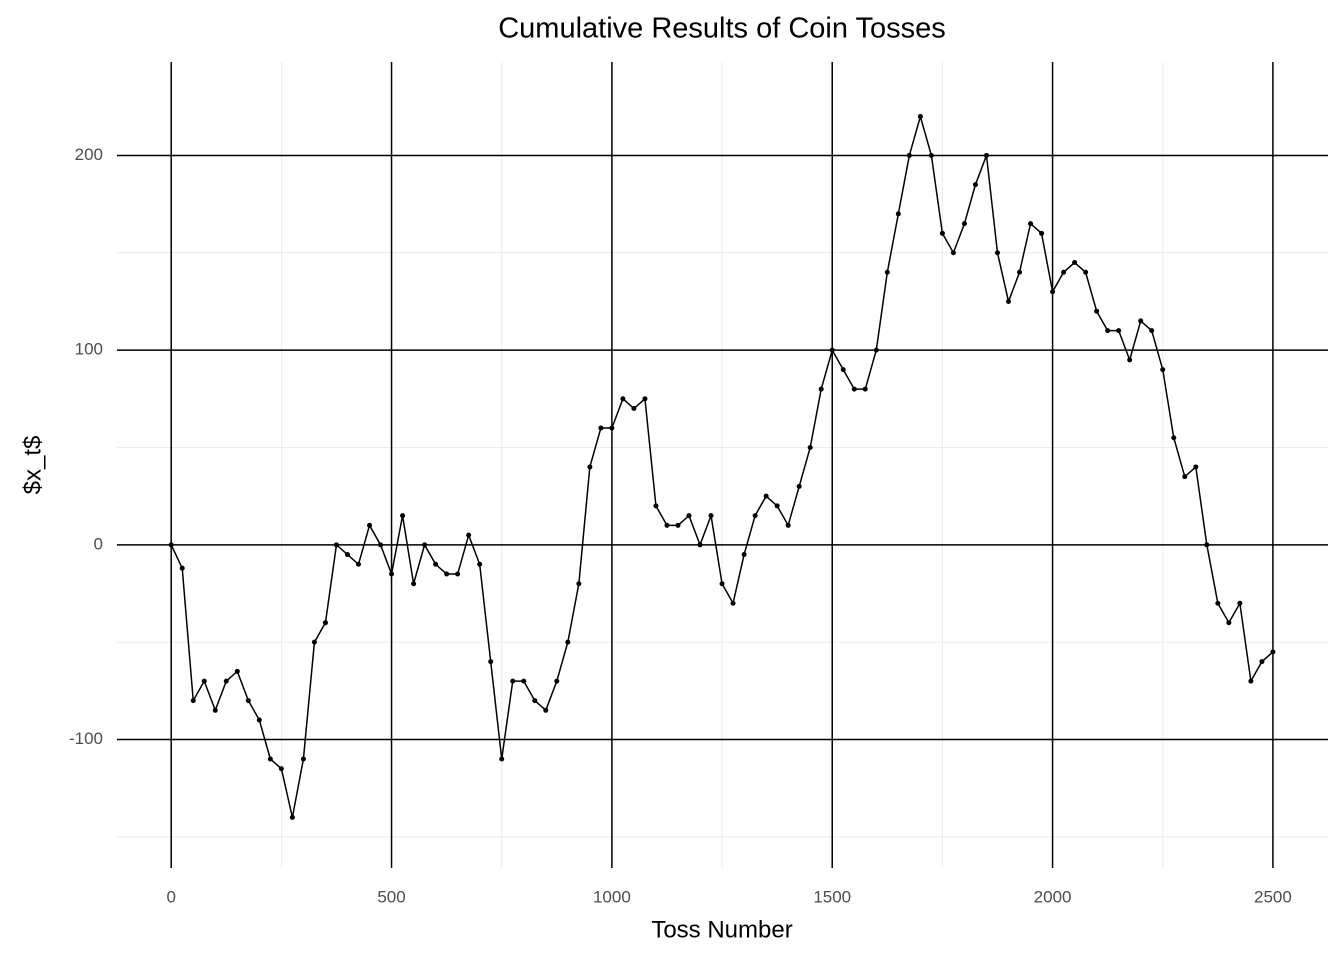  Describe the element at coordinates (98, 543) in the screenshot. I see `y-tick-label: 0` at that location.